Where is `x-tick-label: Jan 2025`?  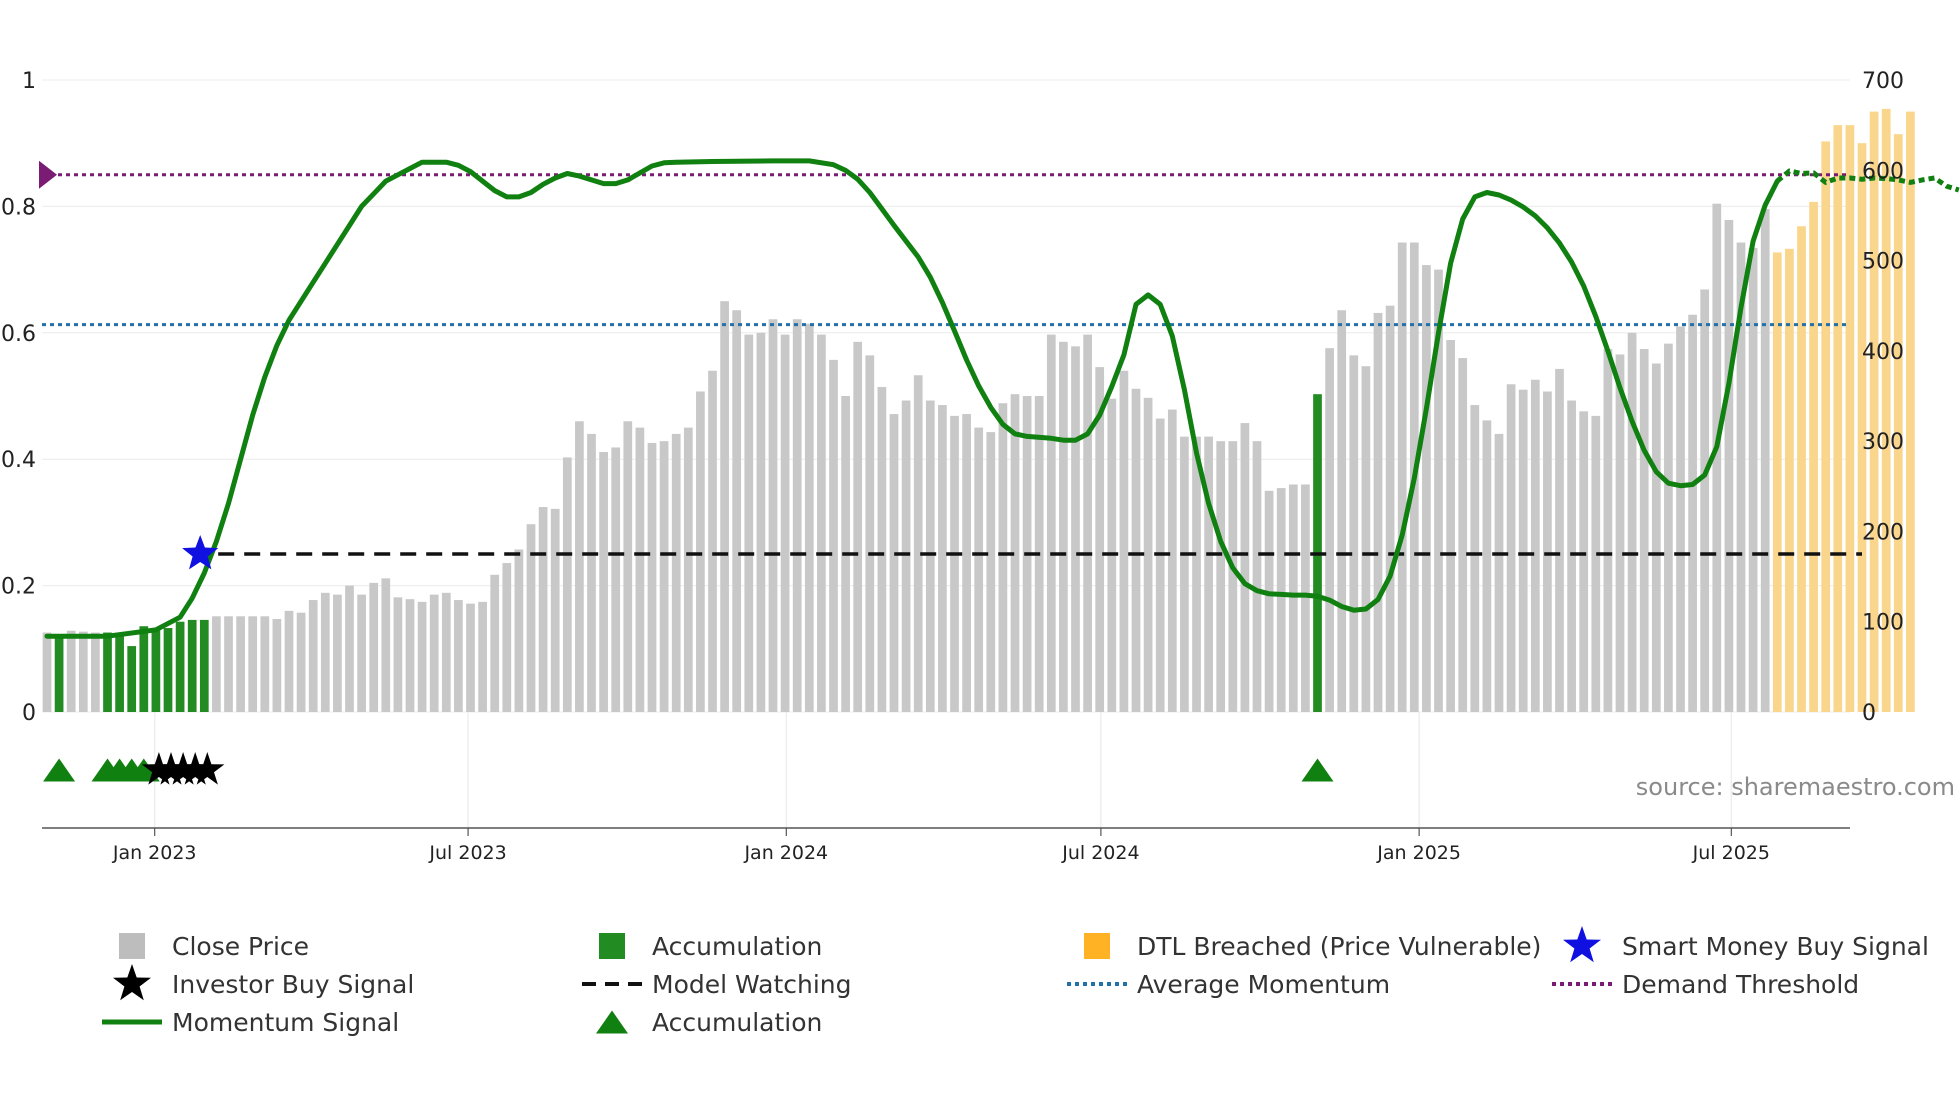
x-tick-label: Jan 2025 is located at coordinates (1418, 853).